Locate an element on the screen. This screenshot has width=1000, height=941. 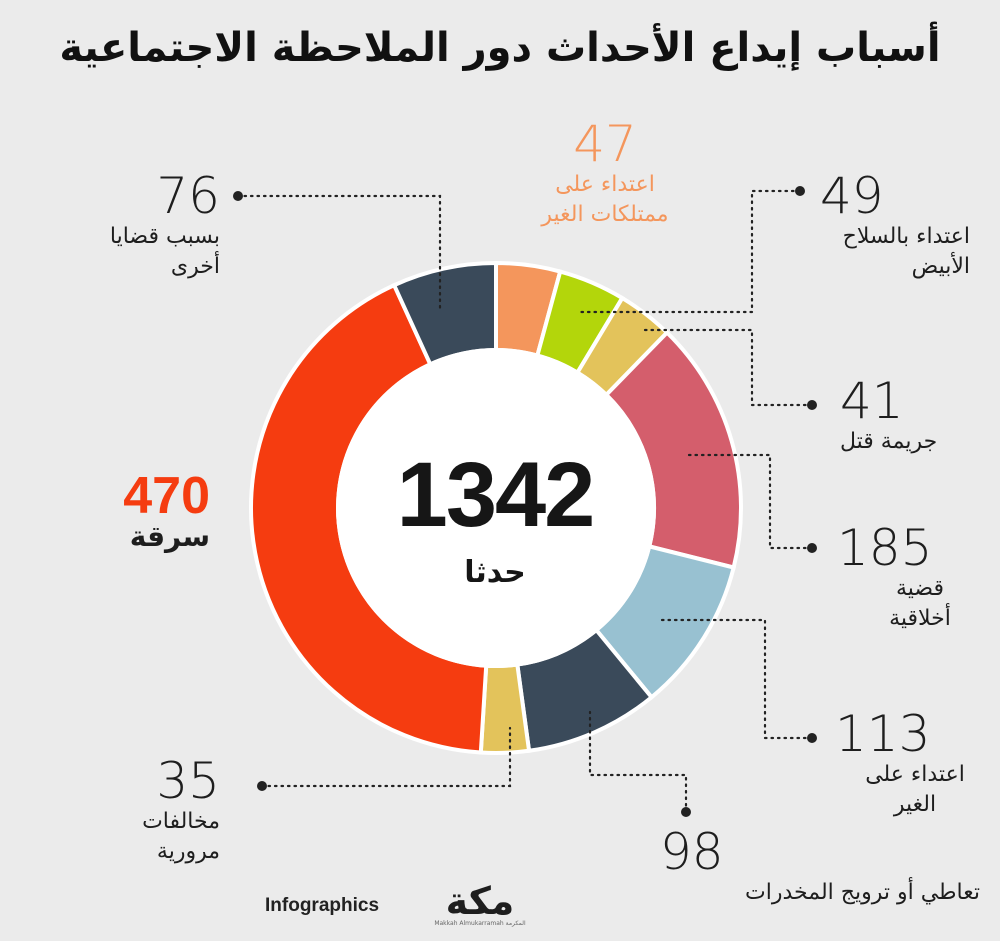
label-76-value: 76 is located at coordinates (188, 196).